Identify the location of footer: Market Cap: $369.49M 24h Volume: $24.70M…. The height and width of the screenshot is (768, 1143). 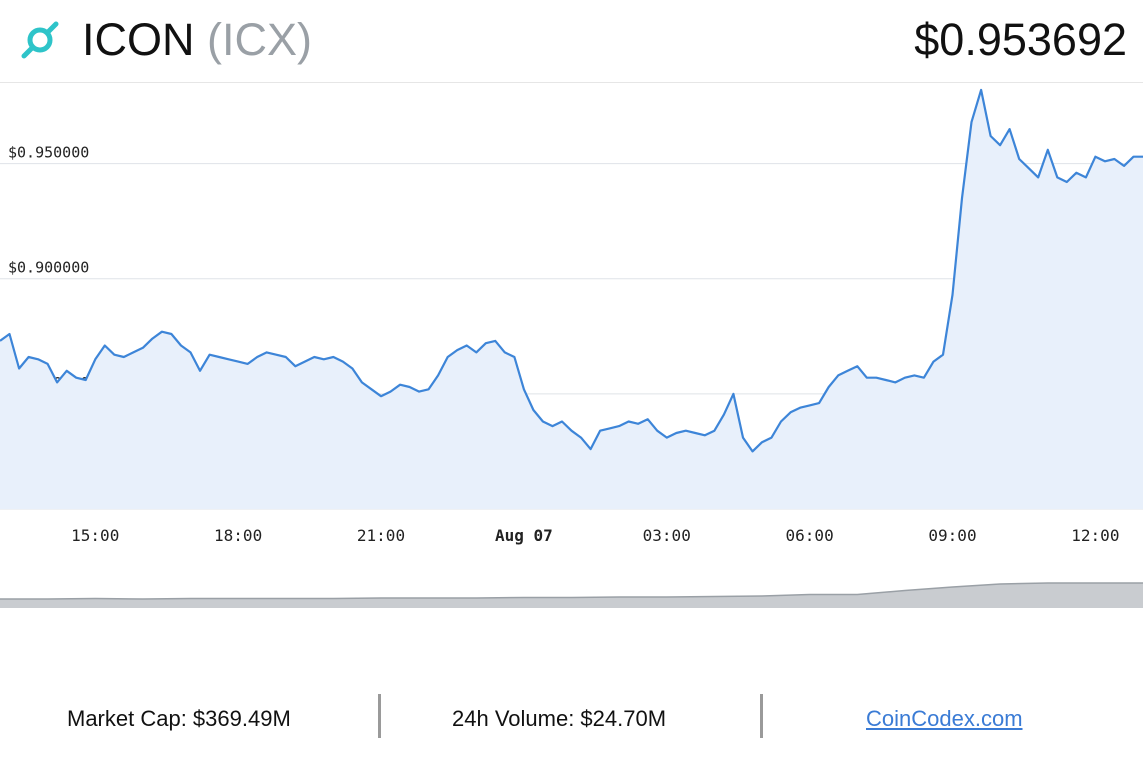
(571, 718).